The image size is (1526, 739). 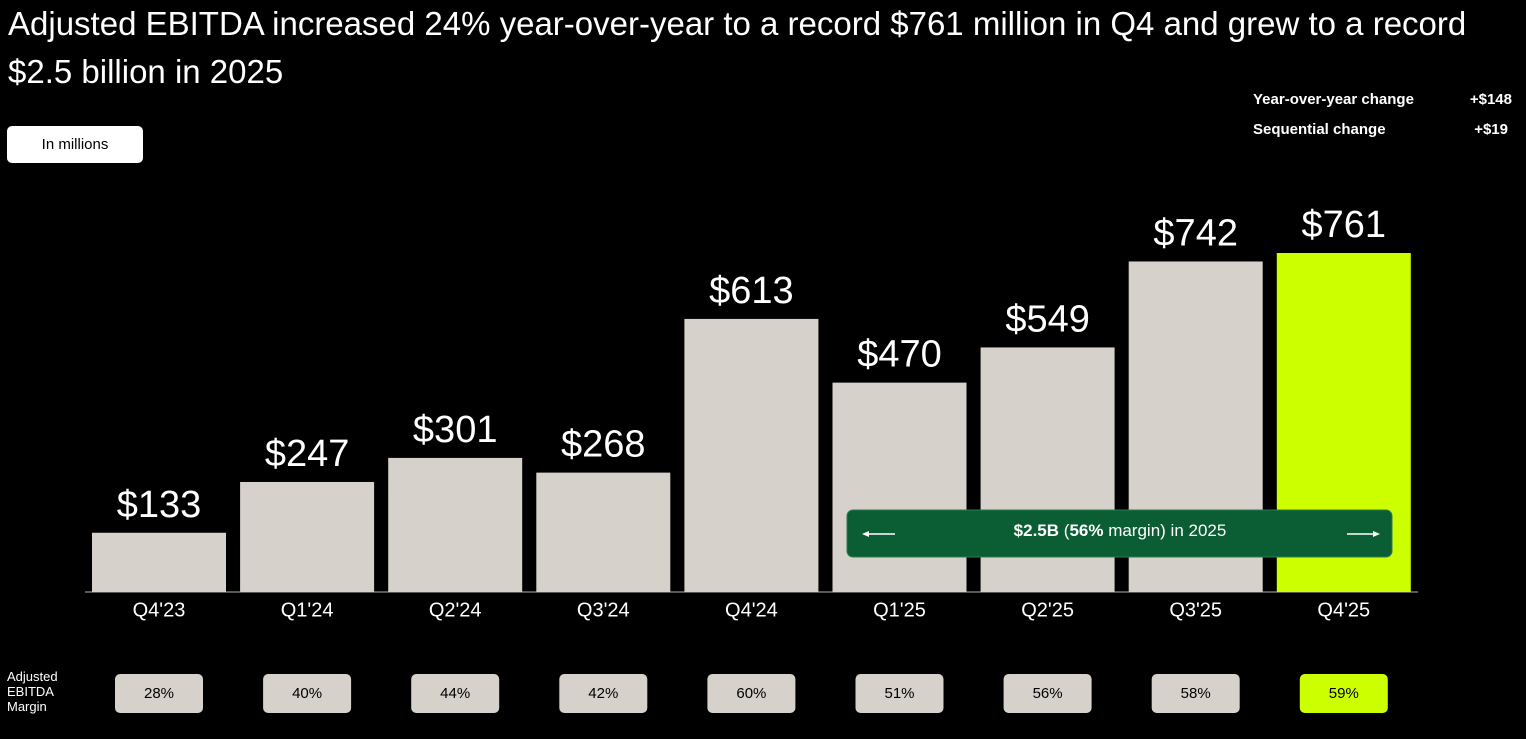 I want to click on arrows, so click(x=1121, y=534).